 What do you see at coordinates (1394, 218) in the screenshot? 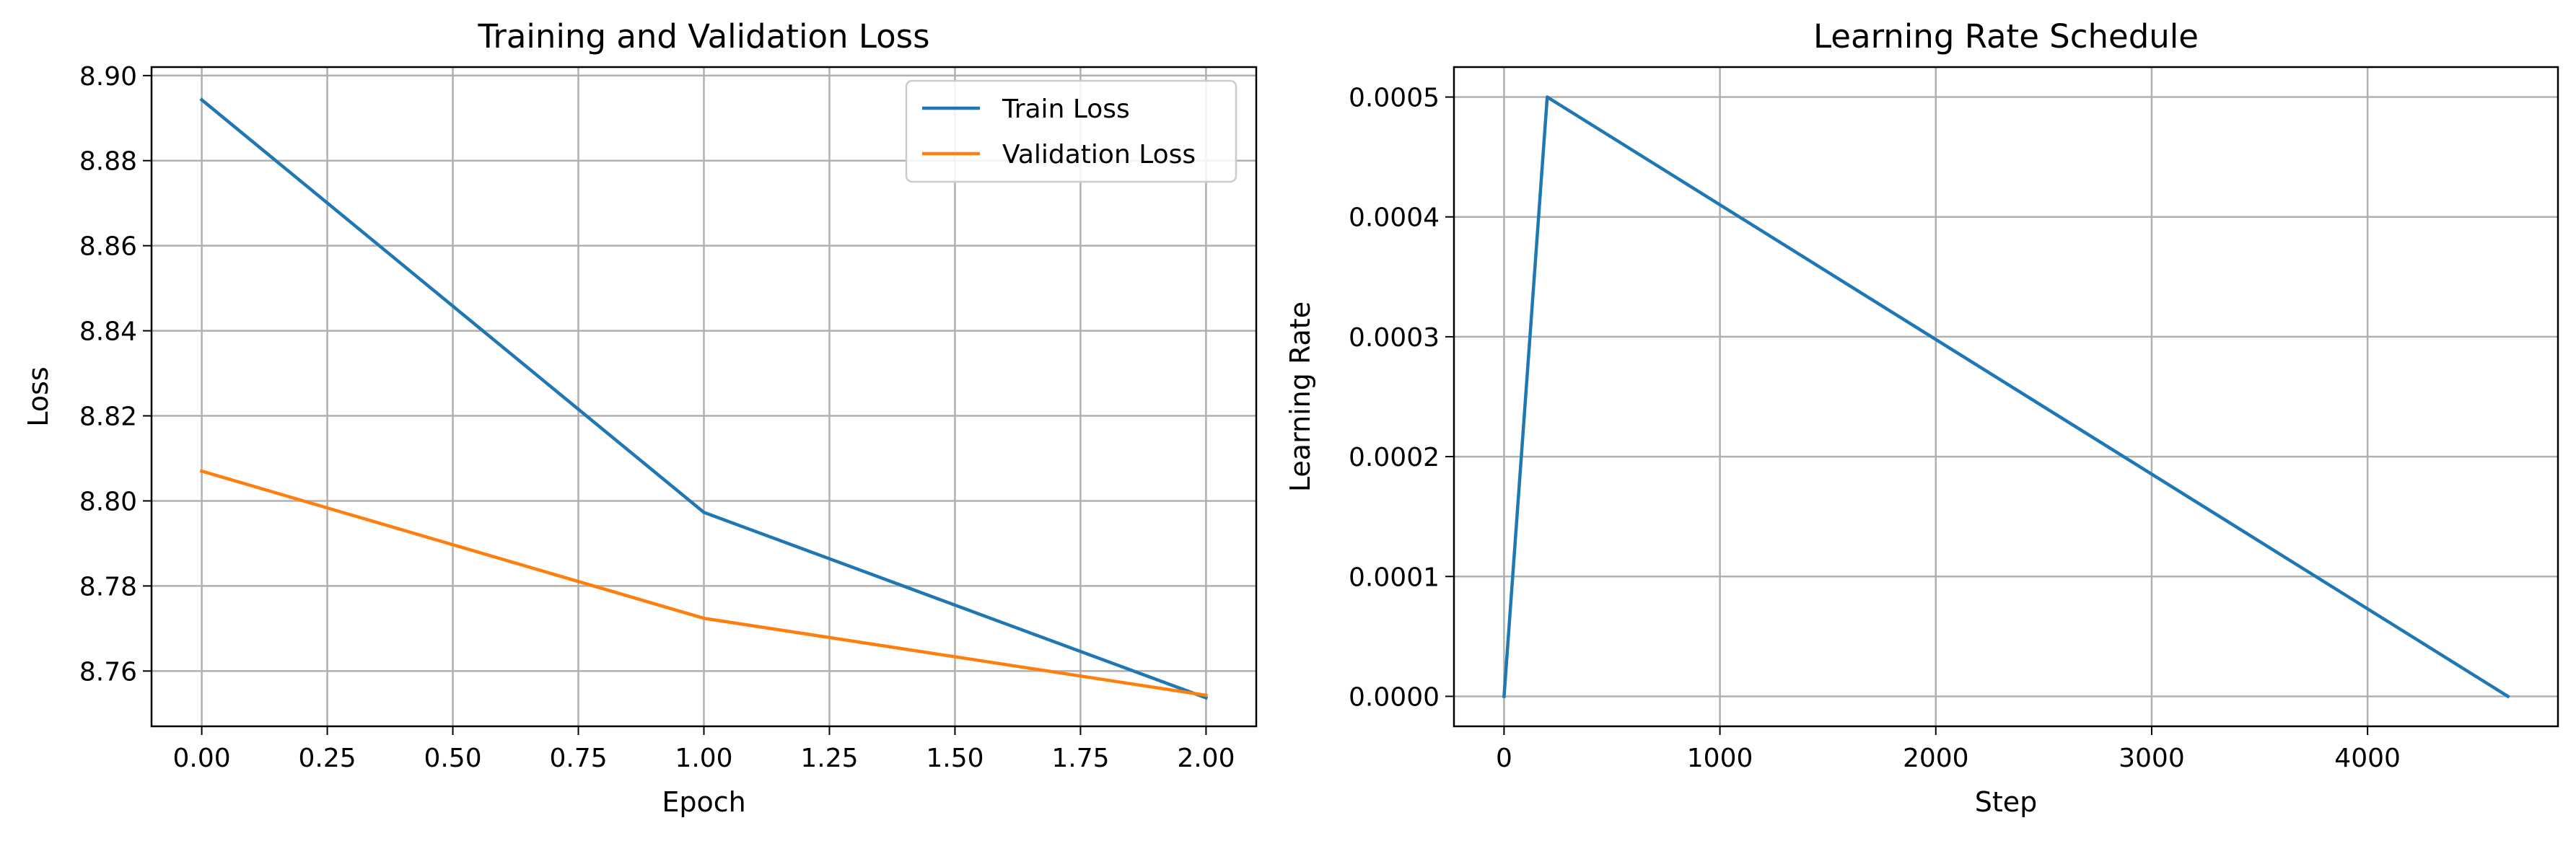
I see `lr-y-tick-label: 0.0004` at bounding box center [1394, 218].